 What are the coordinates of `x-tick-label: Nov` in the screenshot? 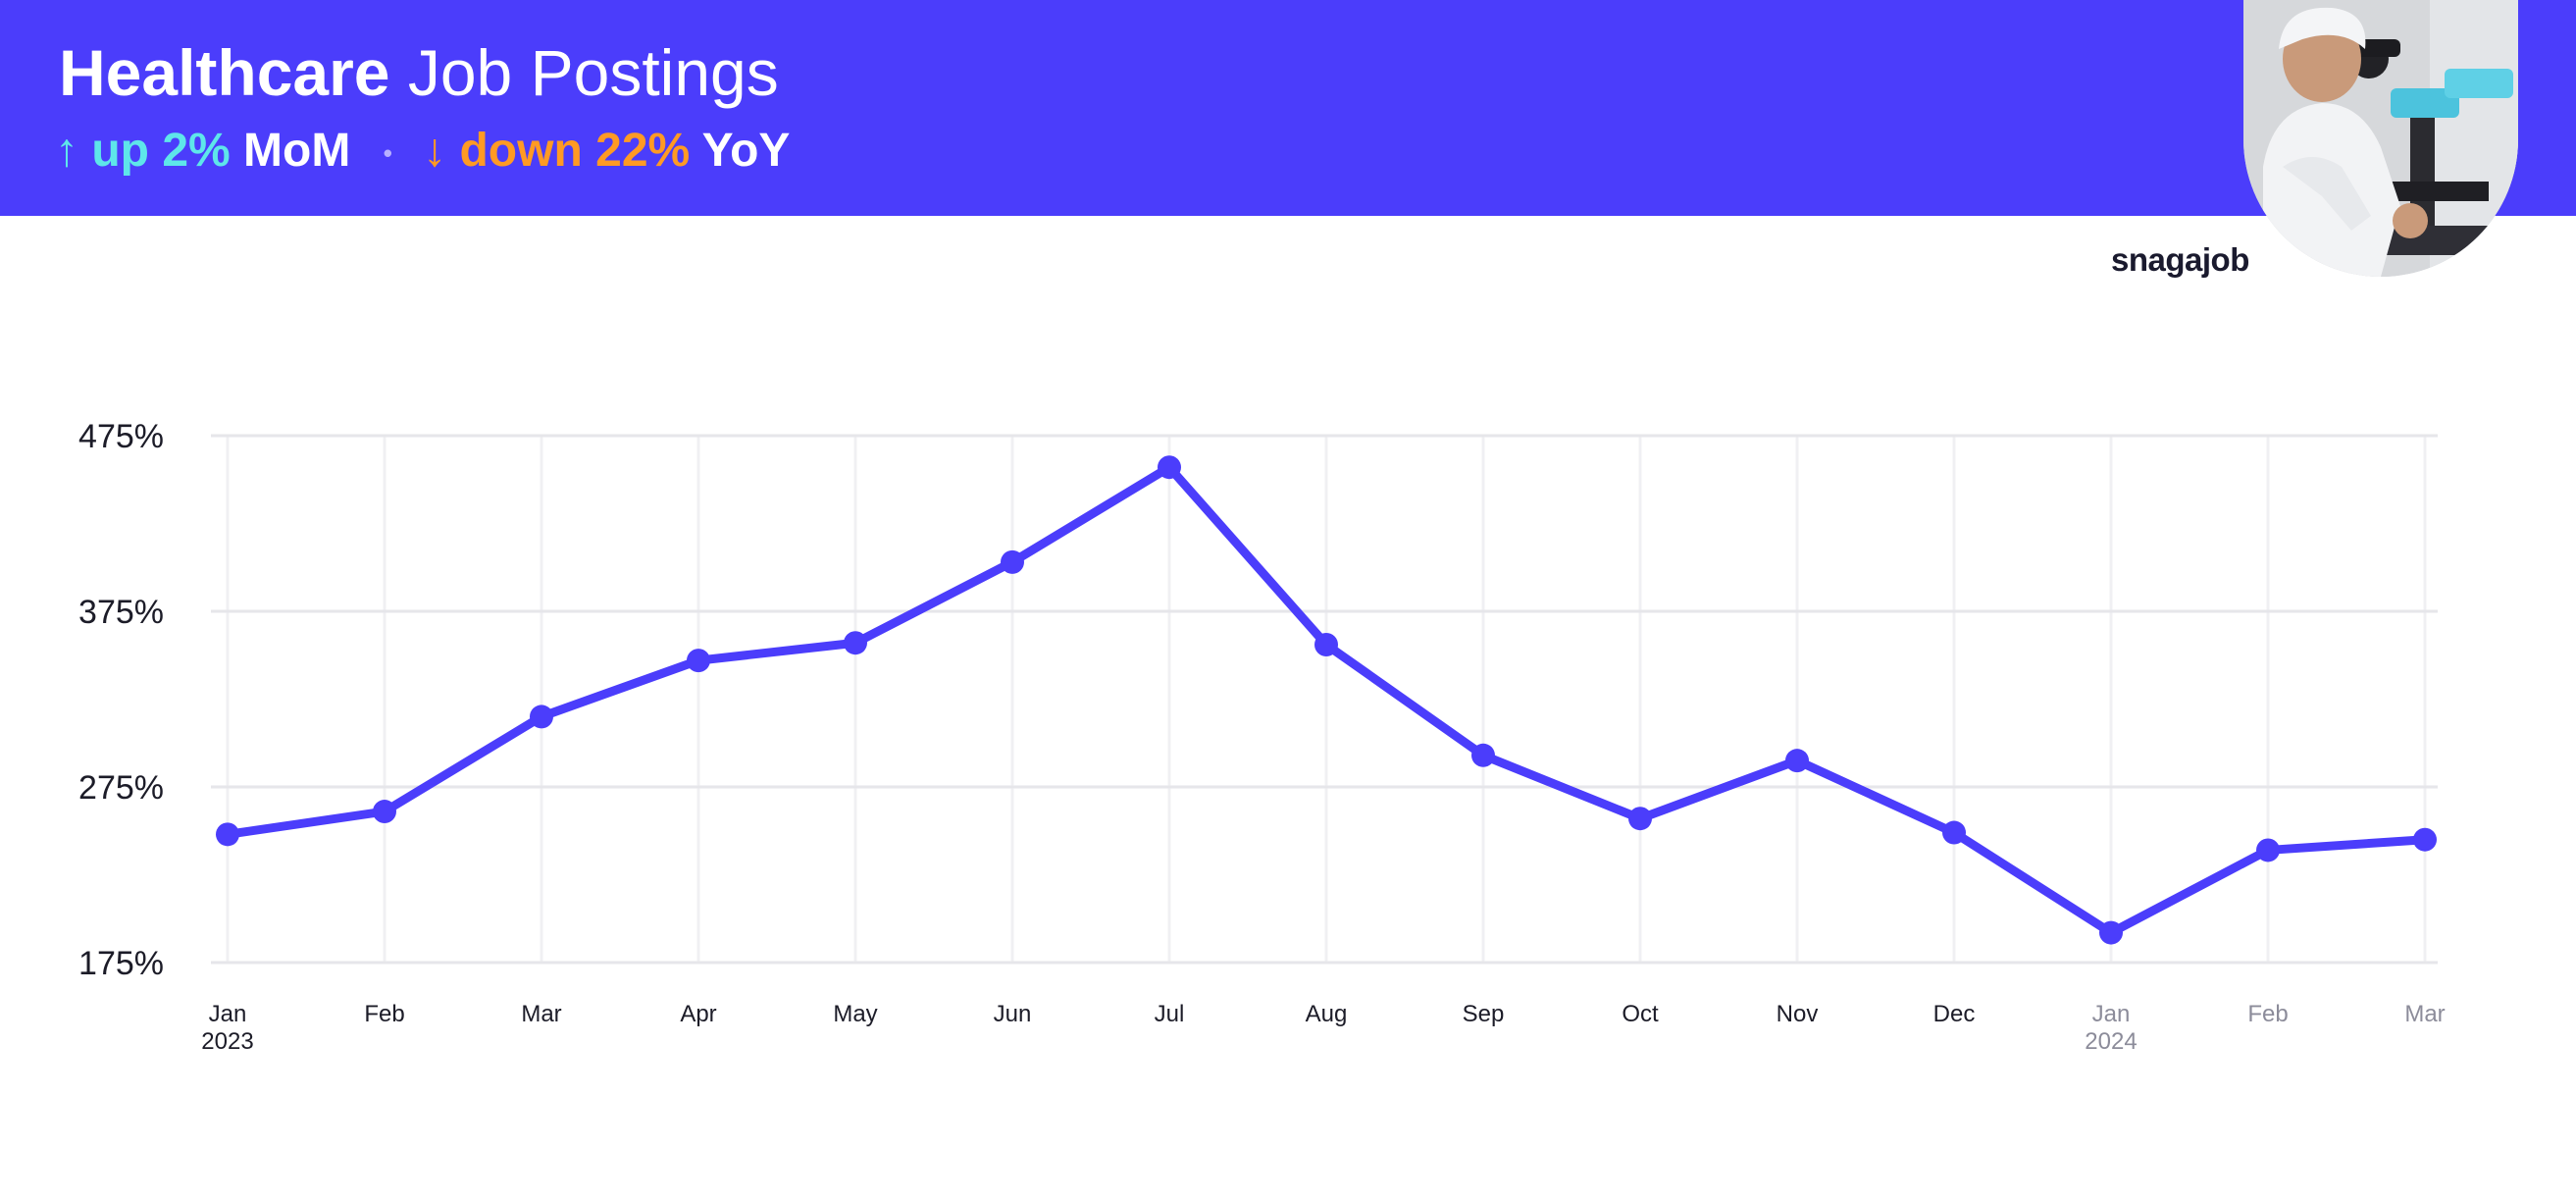 It's located at (1798, 1014).